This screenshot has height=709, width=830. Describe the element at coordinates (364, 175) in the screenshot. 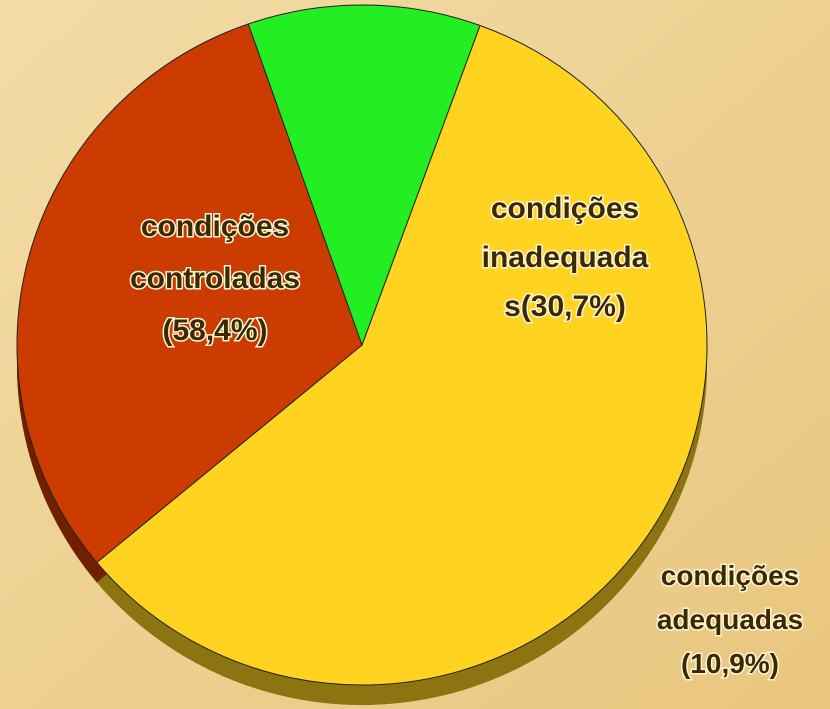

I see `slice` at that location.